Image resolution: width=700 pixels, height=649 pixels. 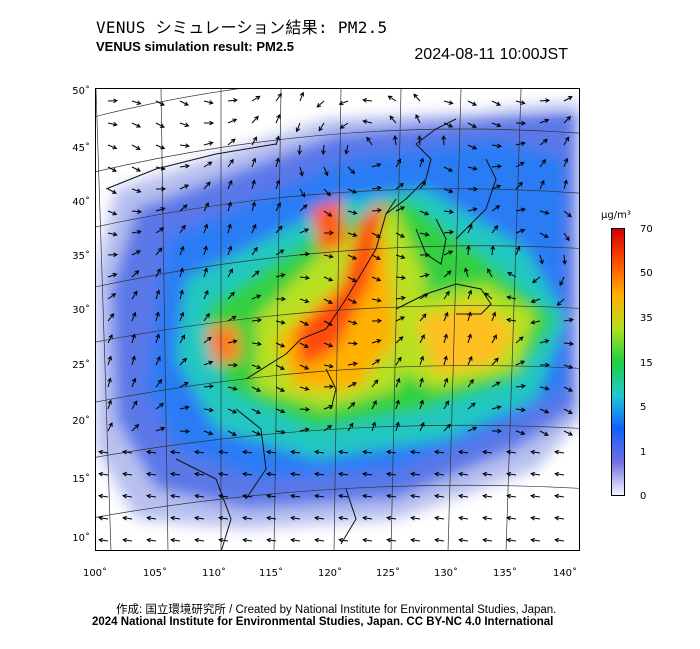 What do you see at coordinates (505, 573) in the screenshot?
I see `lon-label-135: 135˚` at bounding box center [505, 573].